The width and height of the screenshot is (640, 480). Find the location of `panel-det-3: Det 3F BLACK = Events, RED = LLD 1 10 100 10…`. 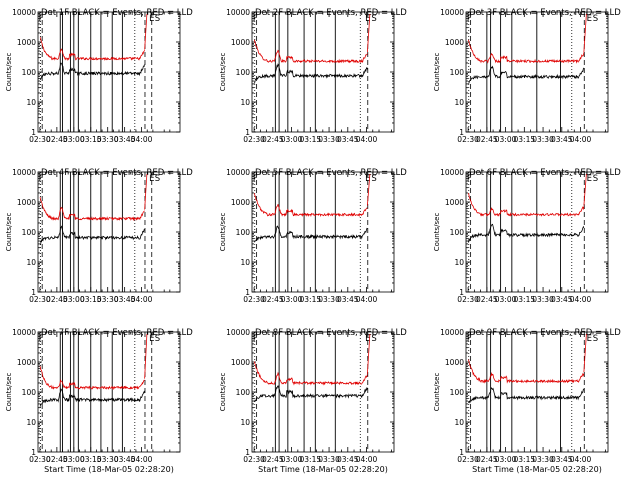

panel-det-3: Det 3F BLACK = Events, RED = LLD 1 10 100 10… is located at coordinates (527, 76).